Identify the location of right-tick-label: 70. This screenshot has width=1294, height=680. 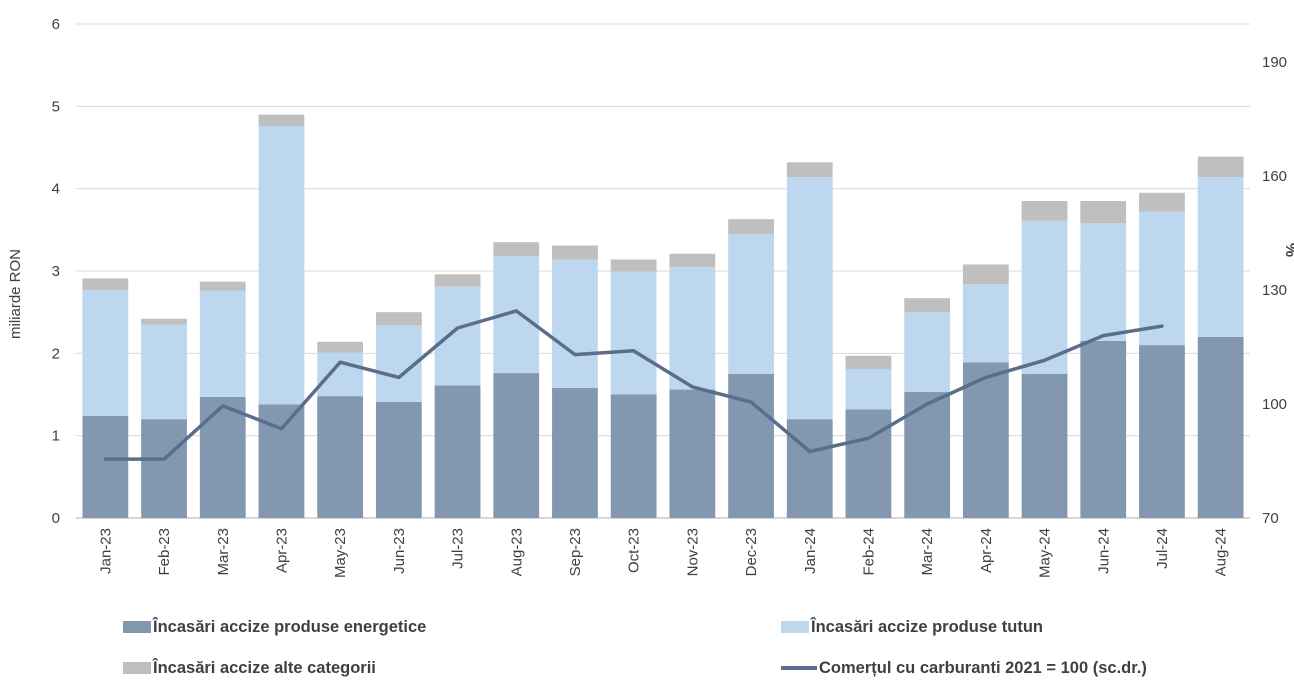
(1270, 518).